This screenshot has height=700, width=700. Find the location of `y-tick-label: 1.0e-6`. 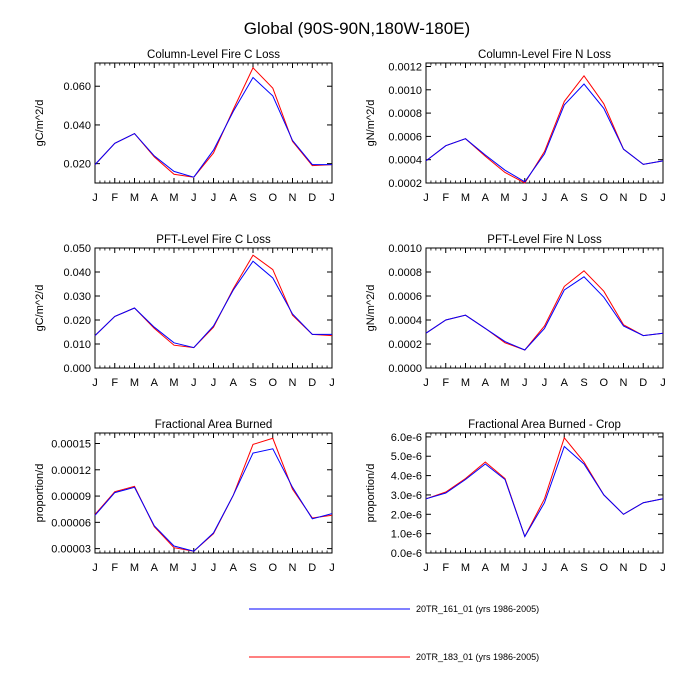

y-tick-label: 1.0e-6 is located at coordinates (406, 535).